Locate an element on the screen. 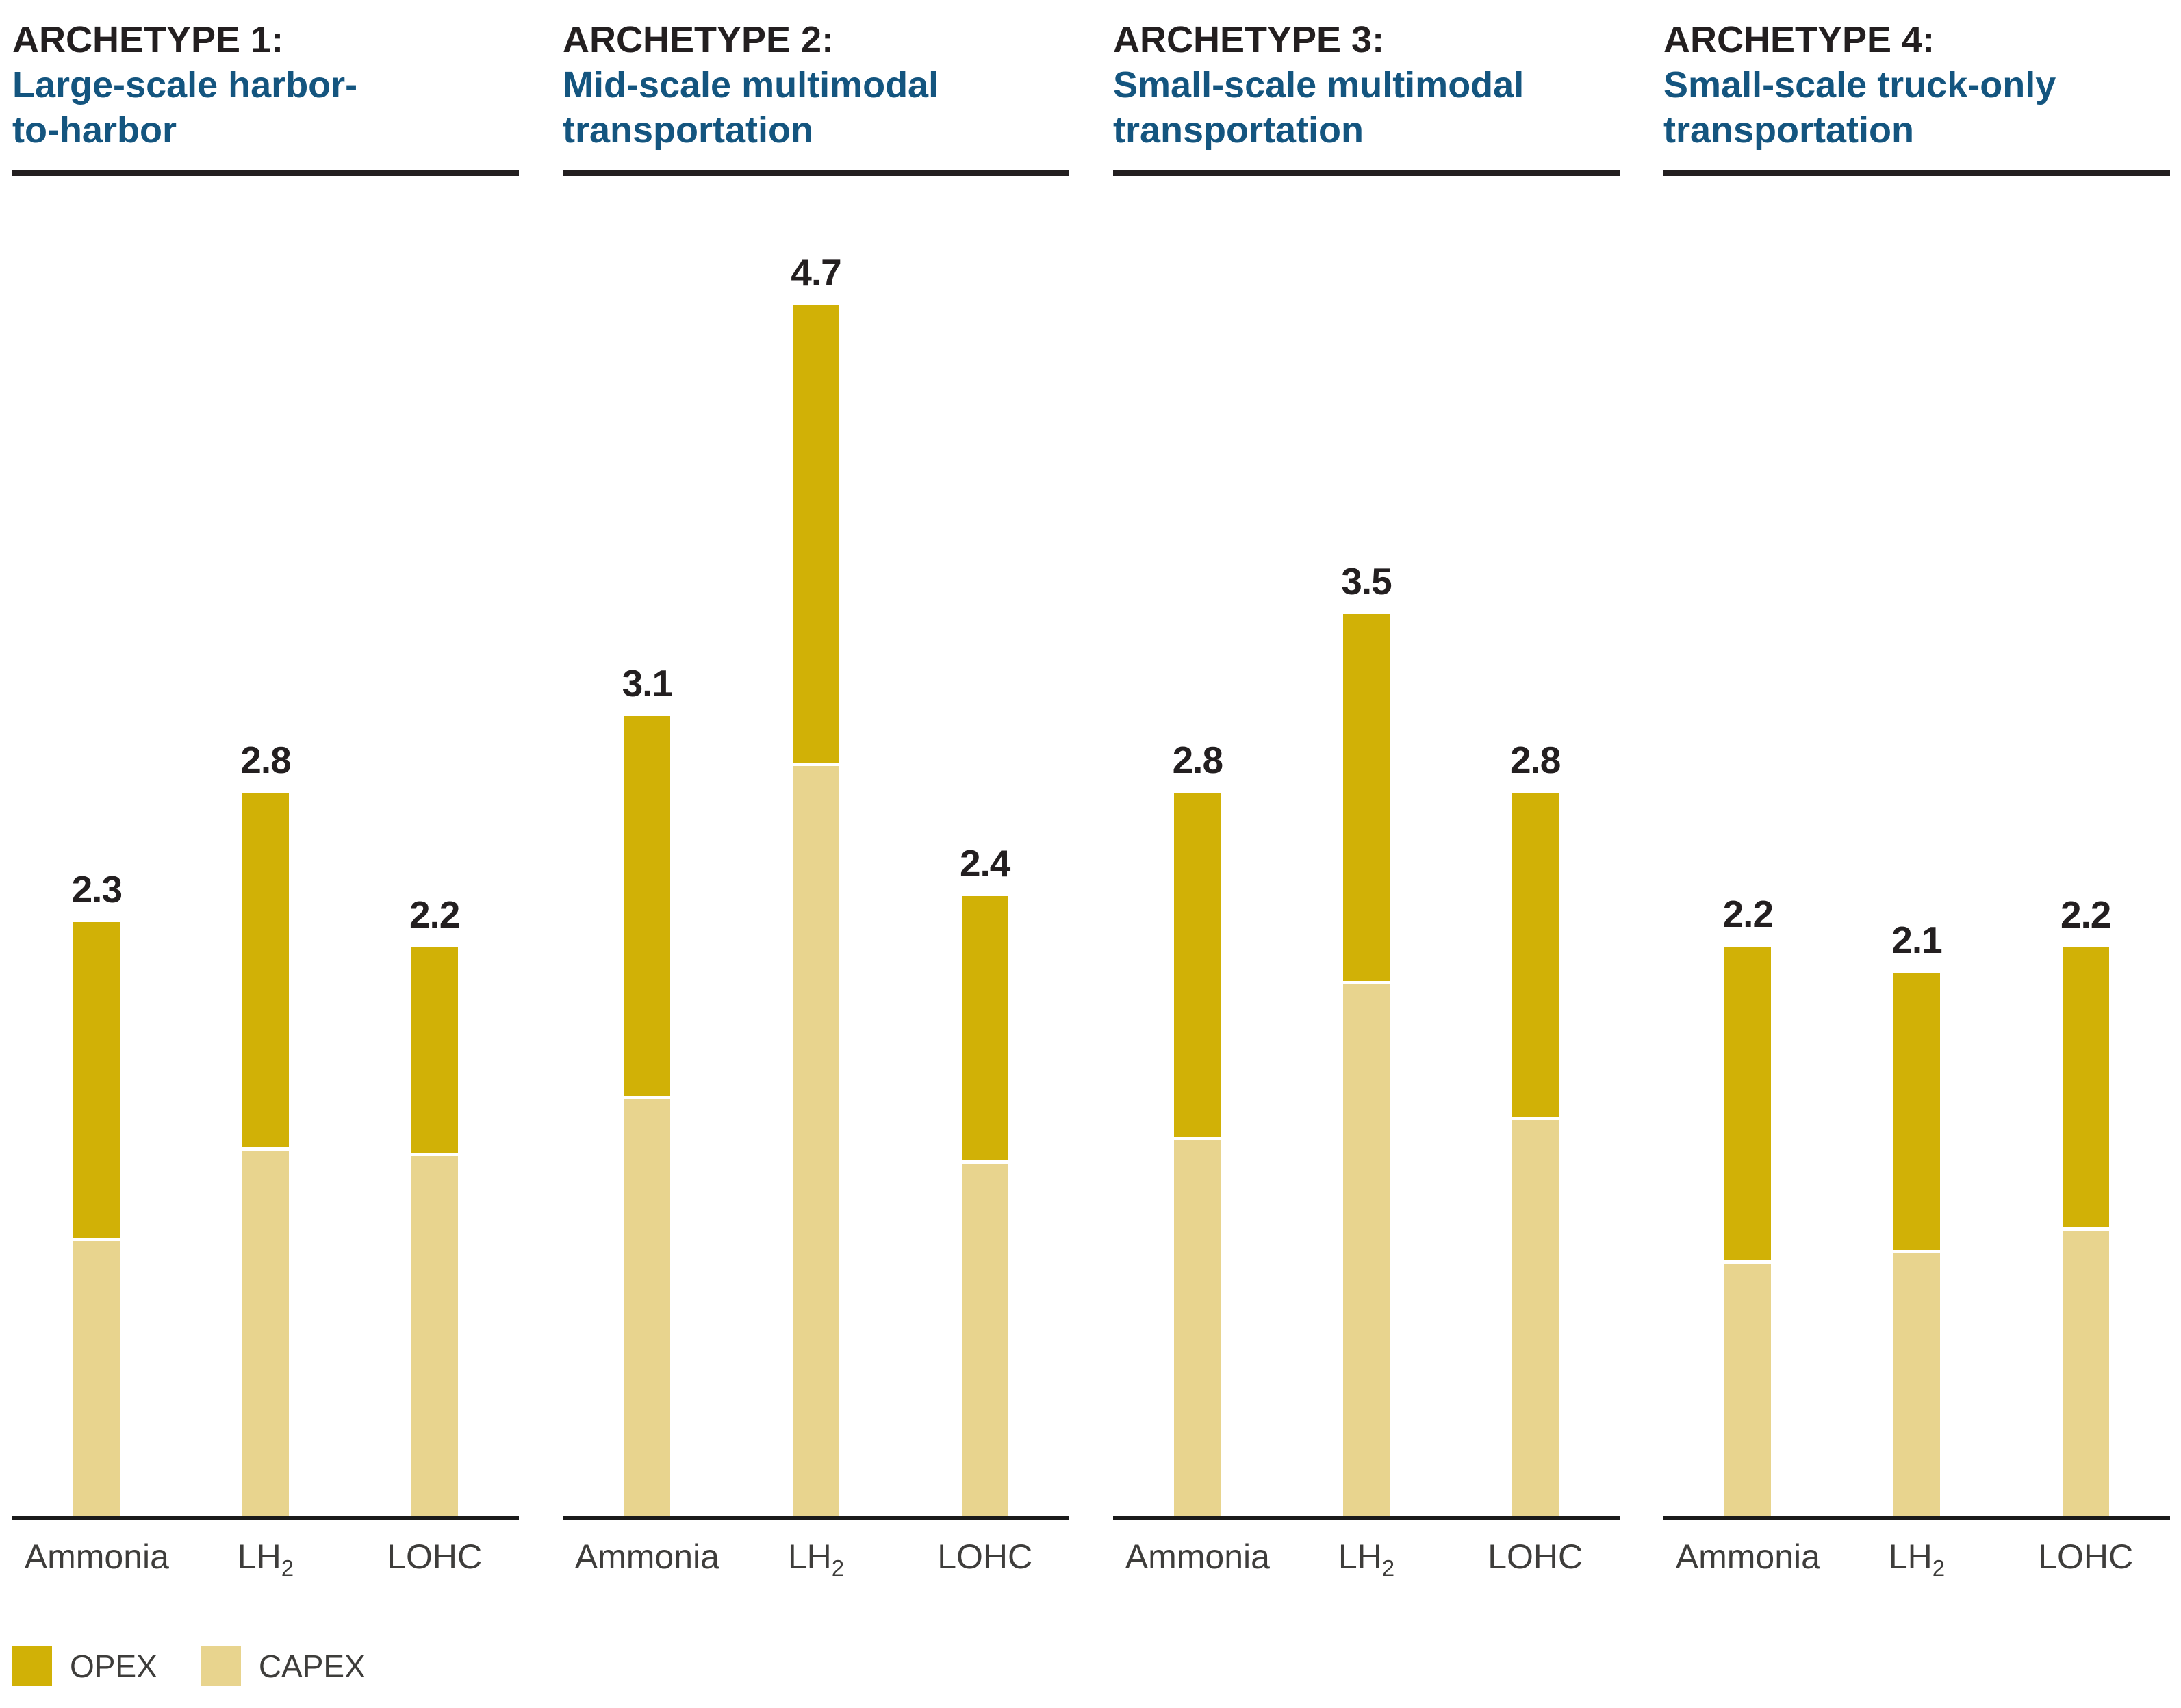 This screenshot has height=1708, width=2181. bar-total-label: 4.7 is located at coordinates (816, 272).